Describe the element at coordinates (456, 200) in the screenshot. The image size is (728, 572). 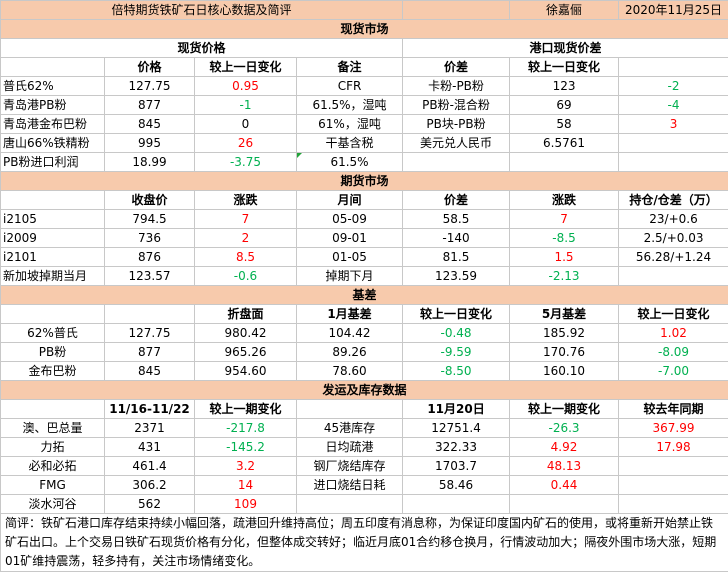
I see `column-header: 价差` at that location.